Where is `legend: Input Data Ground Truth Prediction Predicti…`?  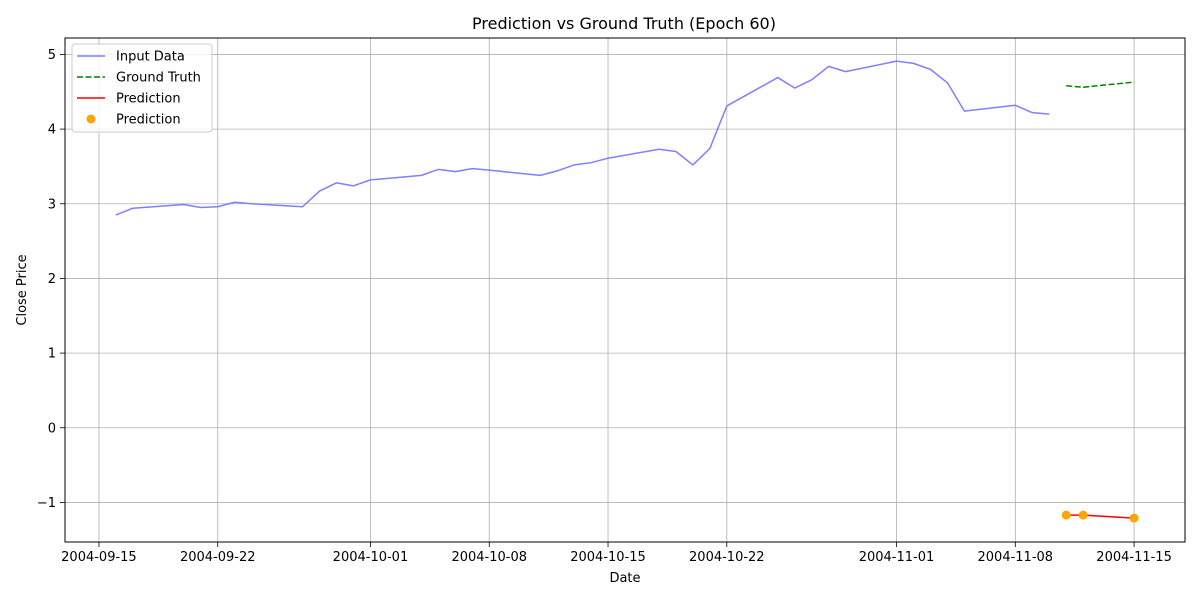
legend: Input Data Ground Truth Prediction Predicti… is located at coordinates (142, 88).